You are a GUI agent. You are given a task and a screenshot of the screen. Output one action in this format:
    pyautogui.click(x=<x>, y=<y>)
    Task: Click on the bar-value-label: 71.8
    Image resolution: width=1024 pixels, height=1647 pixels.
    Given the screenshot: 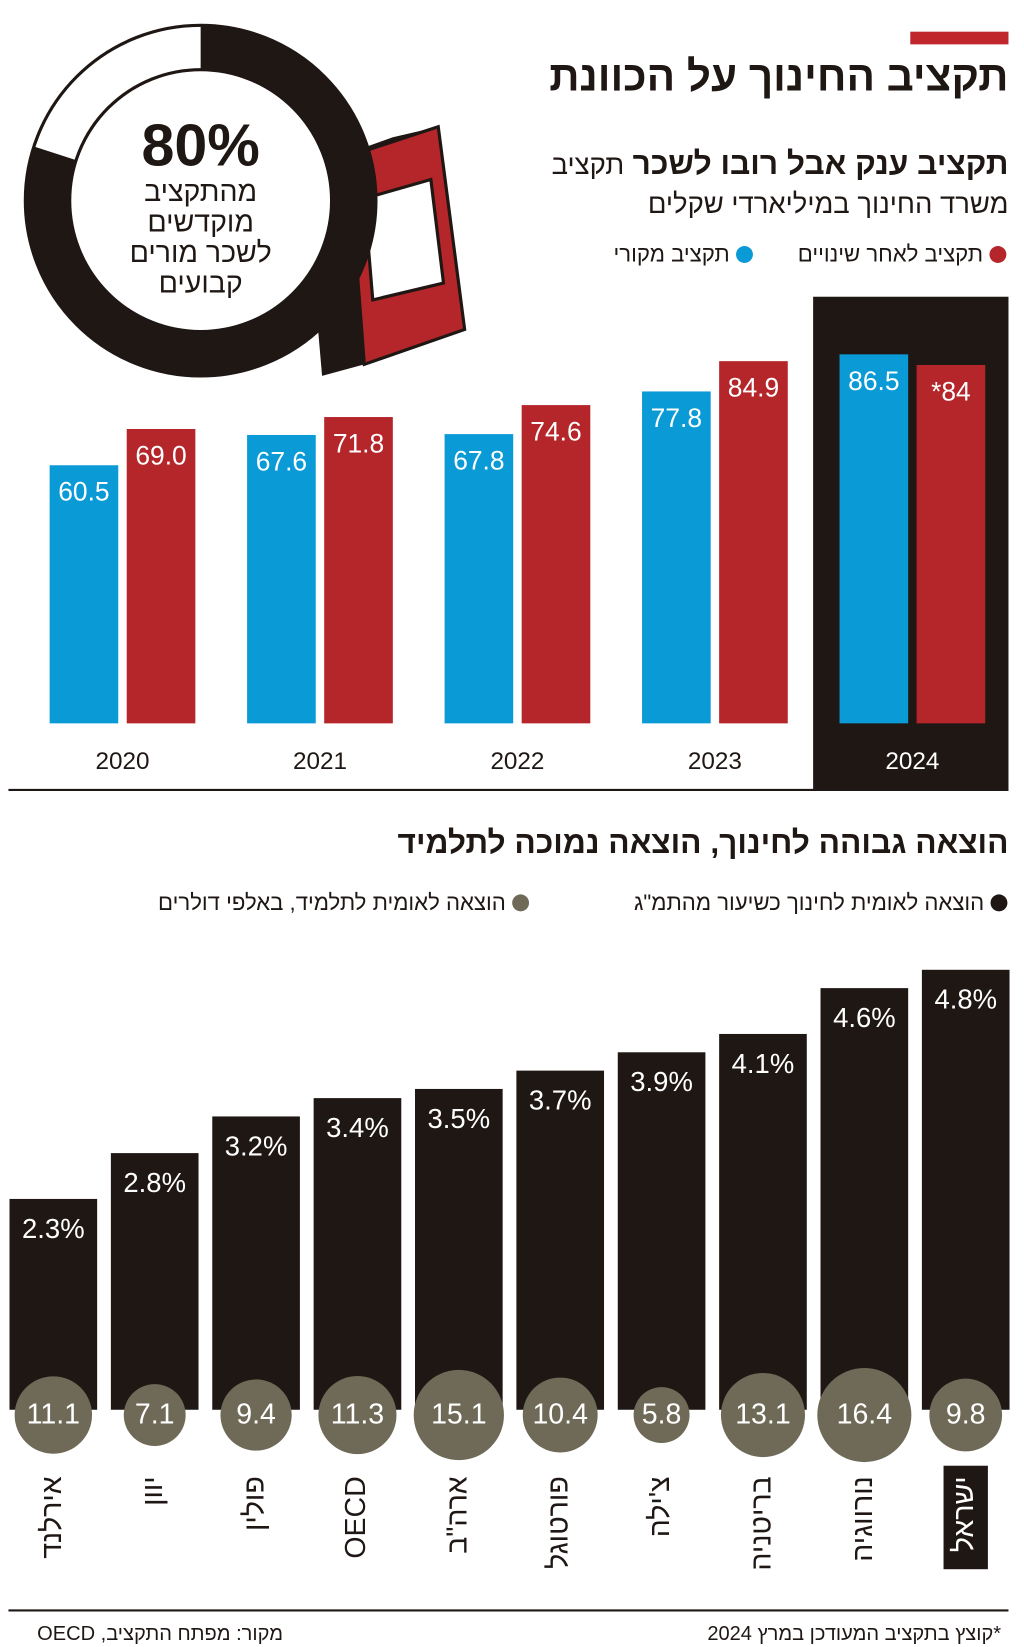 What is the action you would take?
    pyautogui.click(x=358, y=444)
    